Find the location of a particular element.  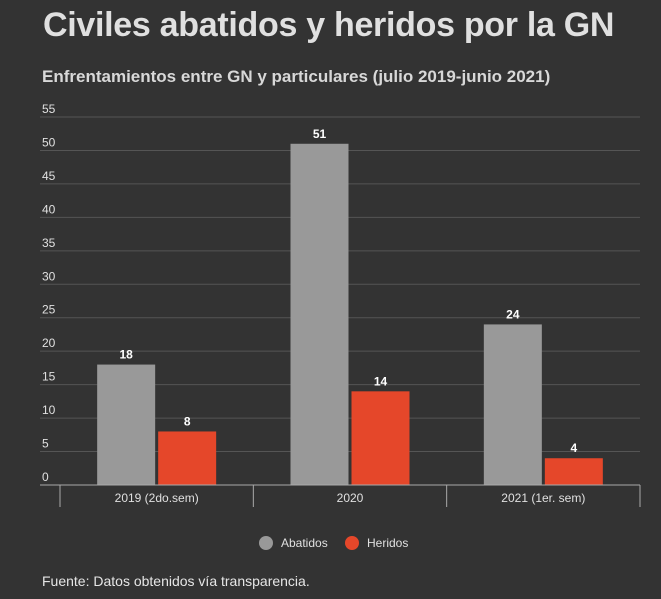

data-label: 18 is located at coordinates (126, 355).